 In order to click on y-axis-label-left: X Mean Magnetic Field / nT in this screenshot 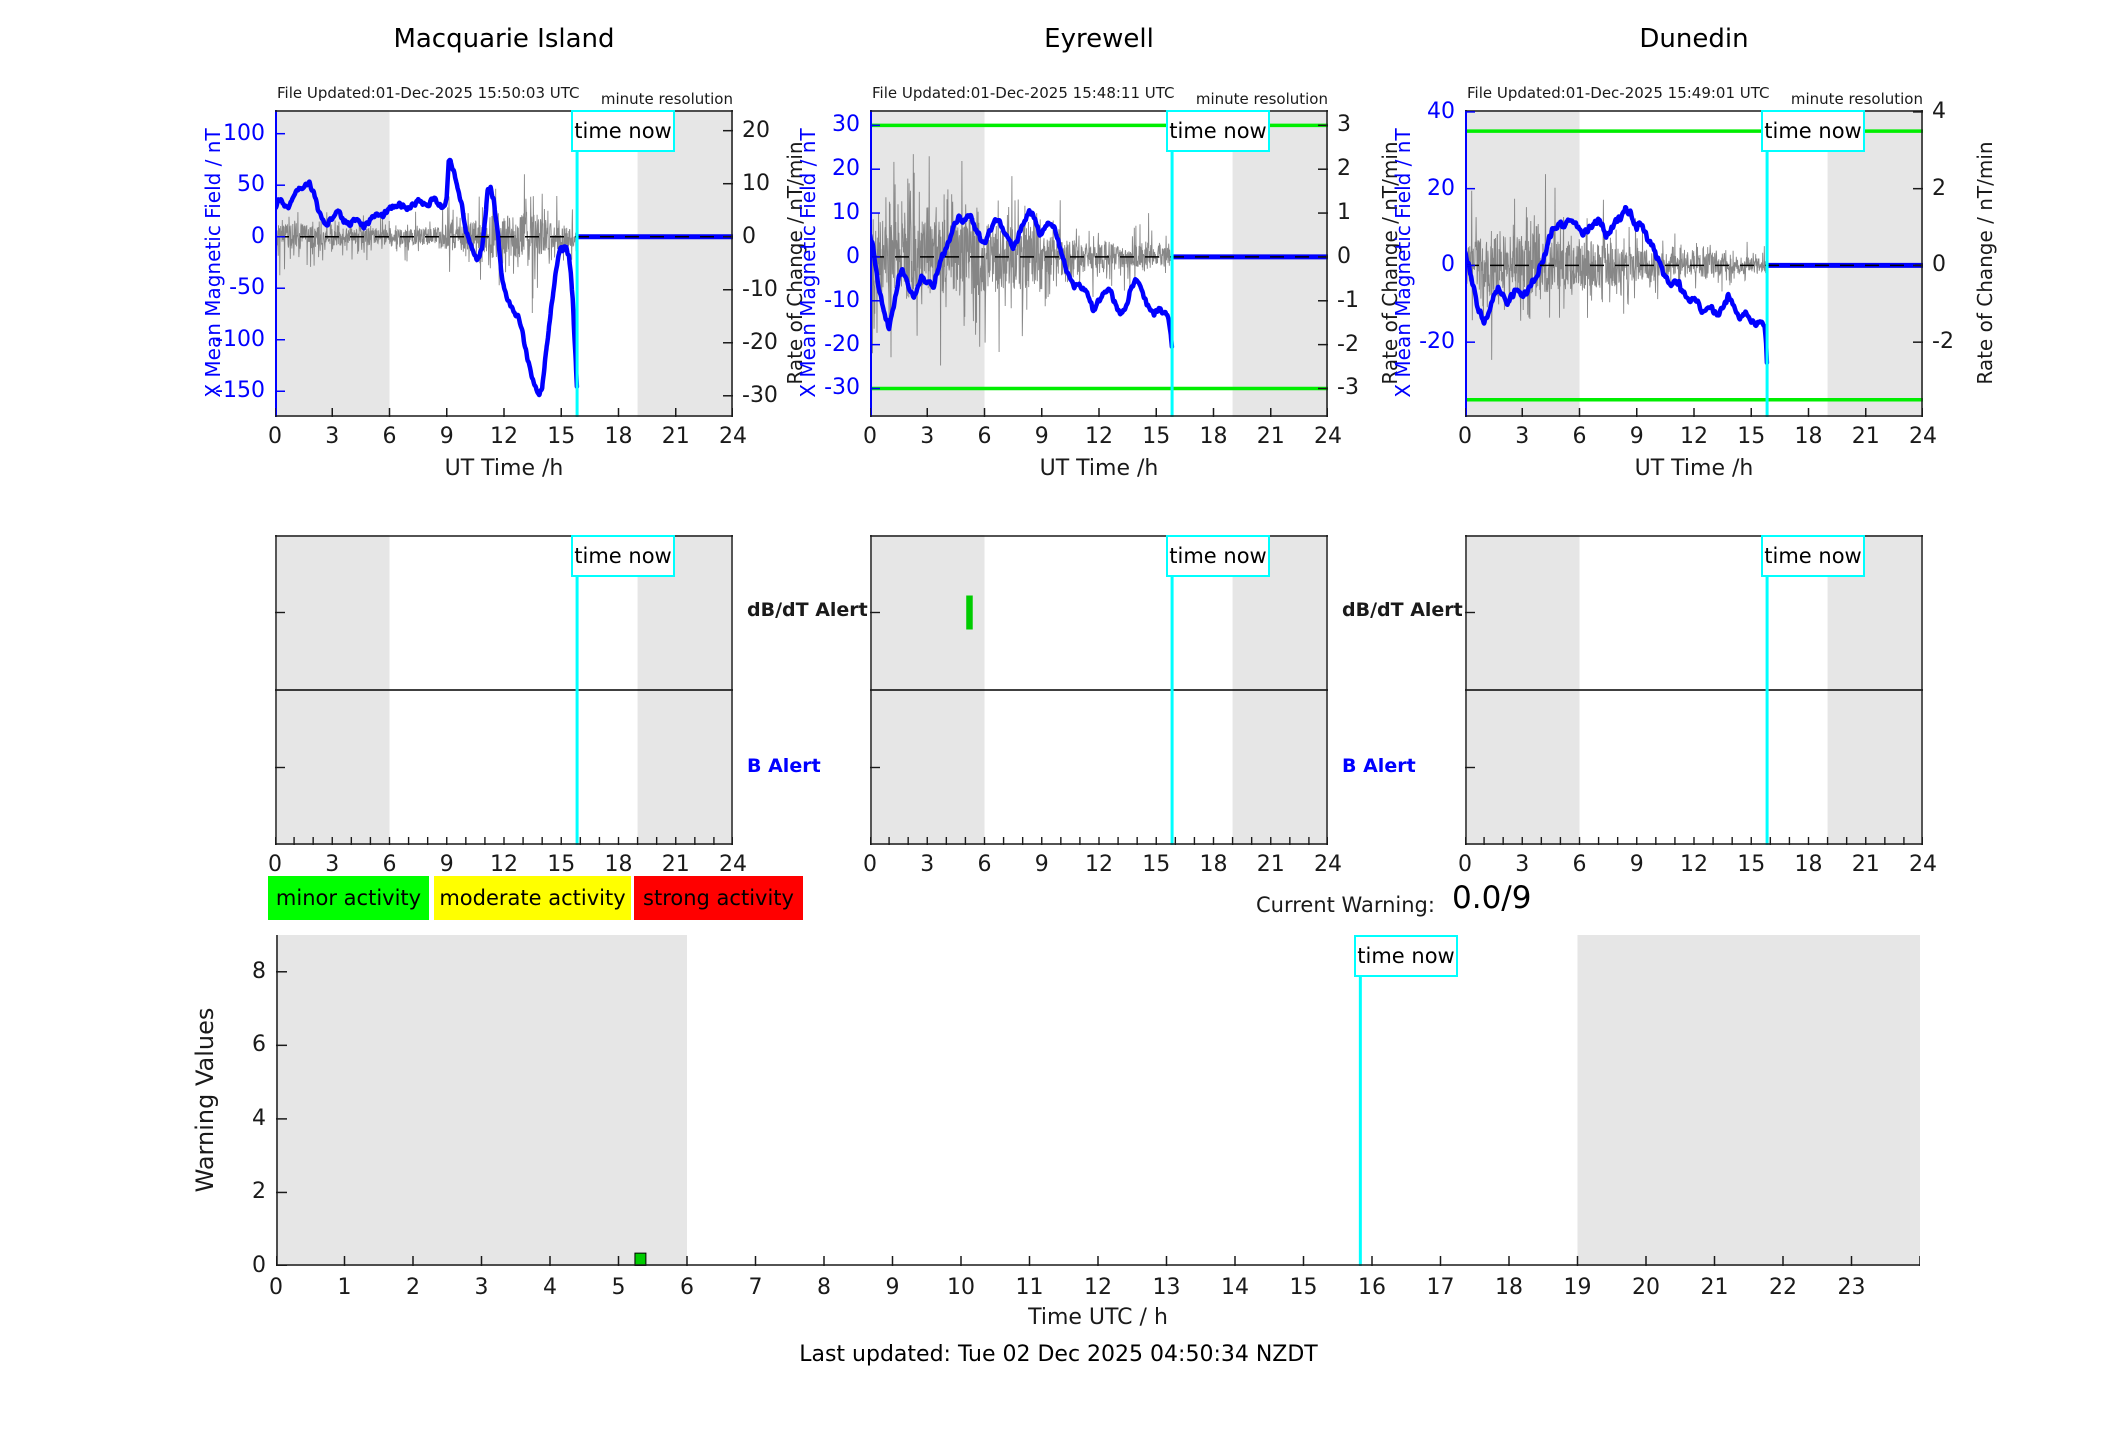, I will do `click(213, 263)`.